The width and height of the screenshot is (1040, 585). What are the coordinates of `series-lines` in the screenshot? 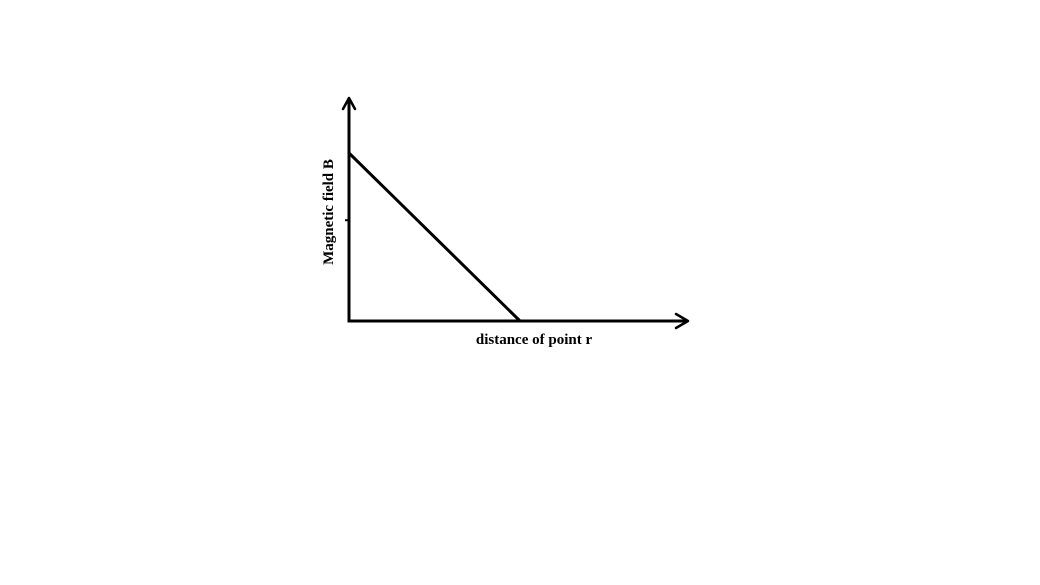 It's located at (434, 237).